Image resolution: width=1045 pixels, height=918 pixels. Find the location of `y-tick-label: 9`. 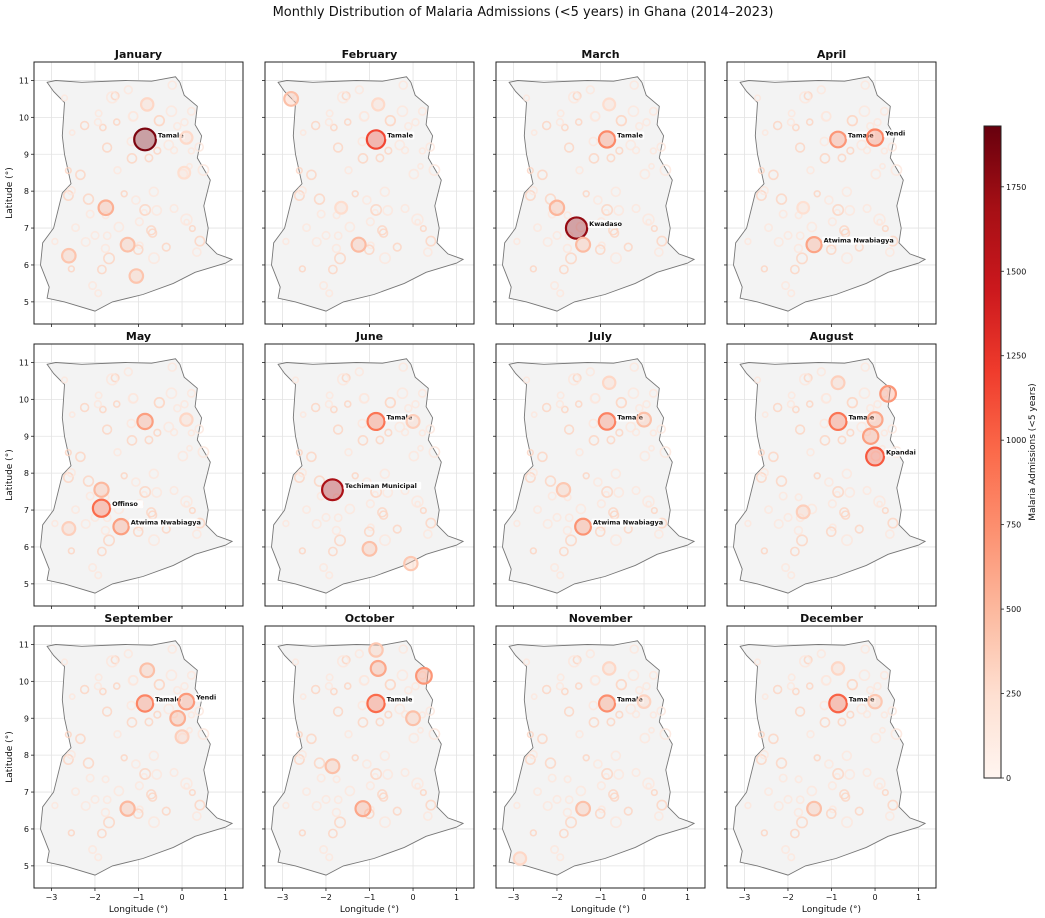

y-tick-label: 9 is located at coordinates (26, 718).